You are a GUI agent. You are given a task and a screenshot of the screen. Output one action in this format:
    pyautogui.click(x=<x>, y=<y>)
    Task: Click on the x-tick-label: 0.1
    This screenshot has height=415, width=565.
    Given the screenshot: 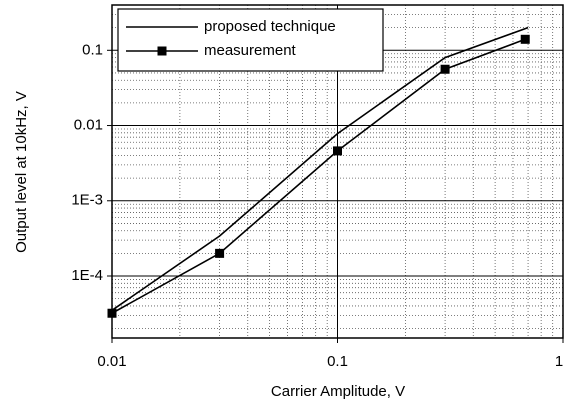 What is the action you would take?
    pyautogui.click(x=337, y=361)
    